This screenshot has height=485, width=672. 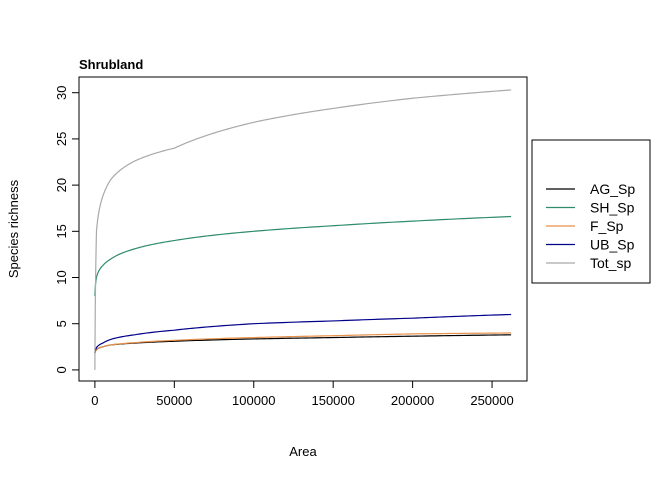 I want to click on legend-label: SH_Sp, so click(x=612, y=208).